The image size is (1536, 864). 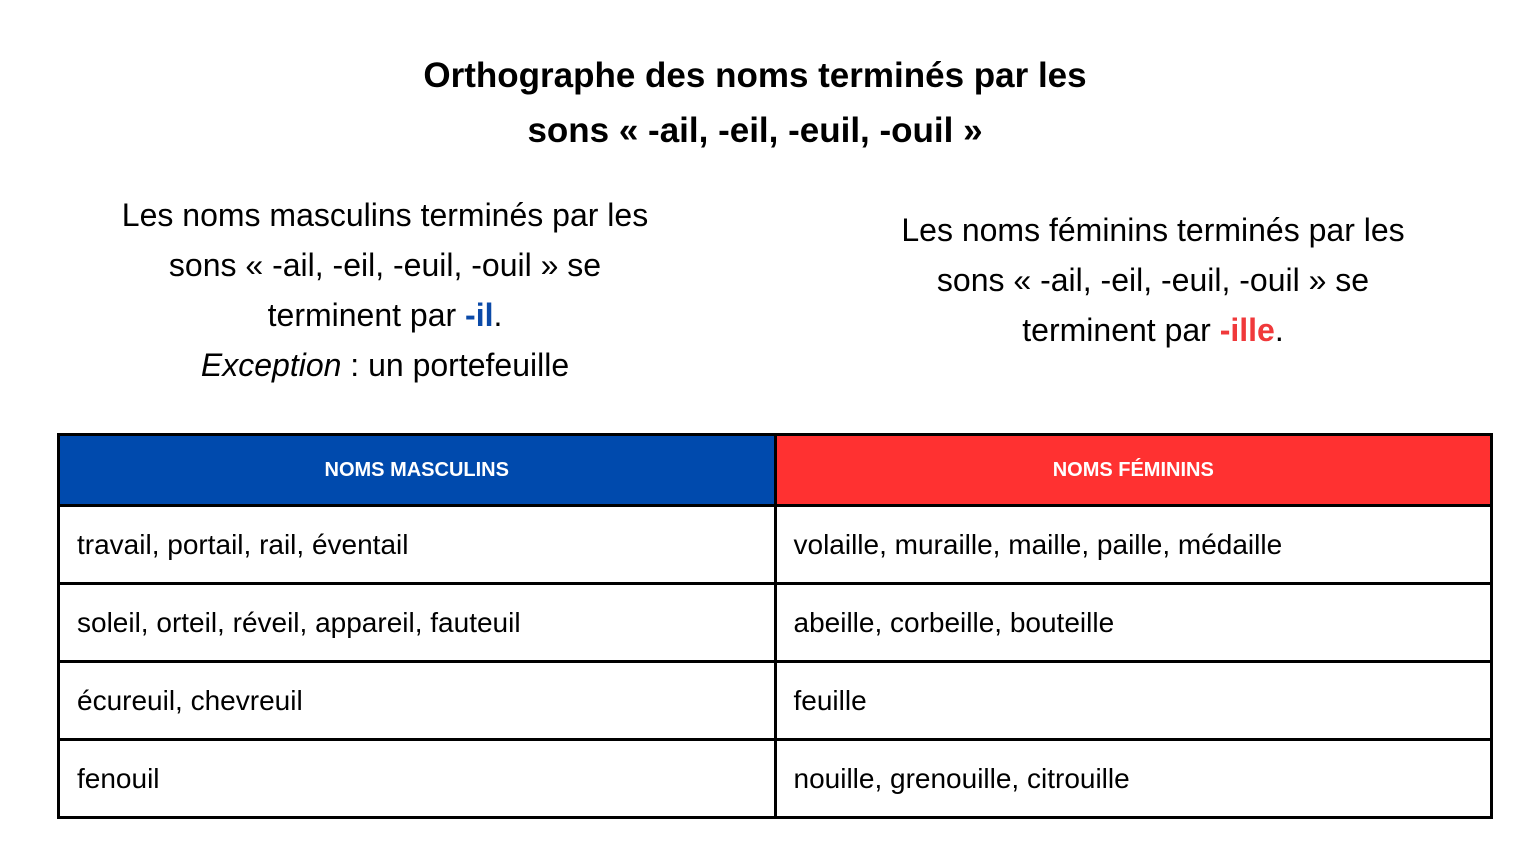 I want to click on table-cell: fenouil, so click(x=417, y=778).